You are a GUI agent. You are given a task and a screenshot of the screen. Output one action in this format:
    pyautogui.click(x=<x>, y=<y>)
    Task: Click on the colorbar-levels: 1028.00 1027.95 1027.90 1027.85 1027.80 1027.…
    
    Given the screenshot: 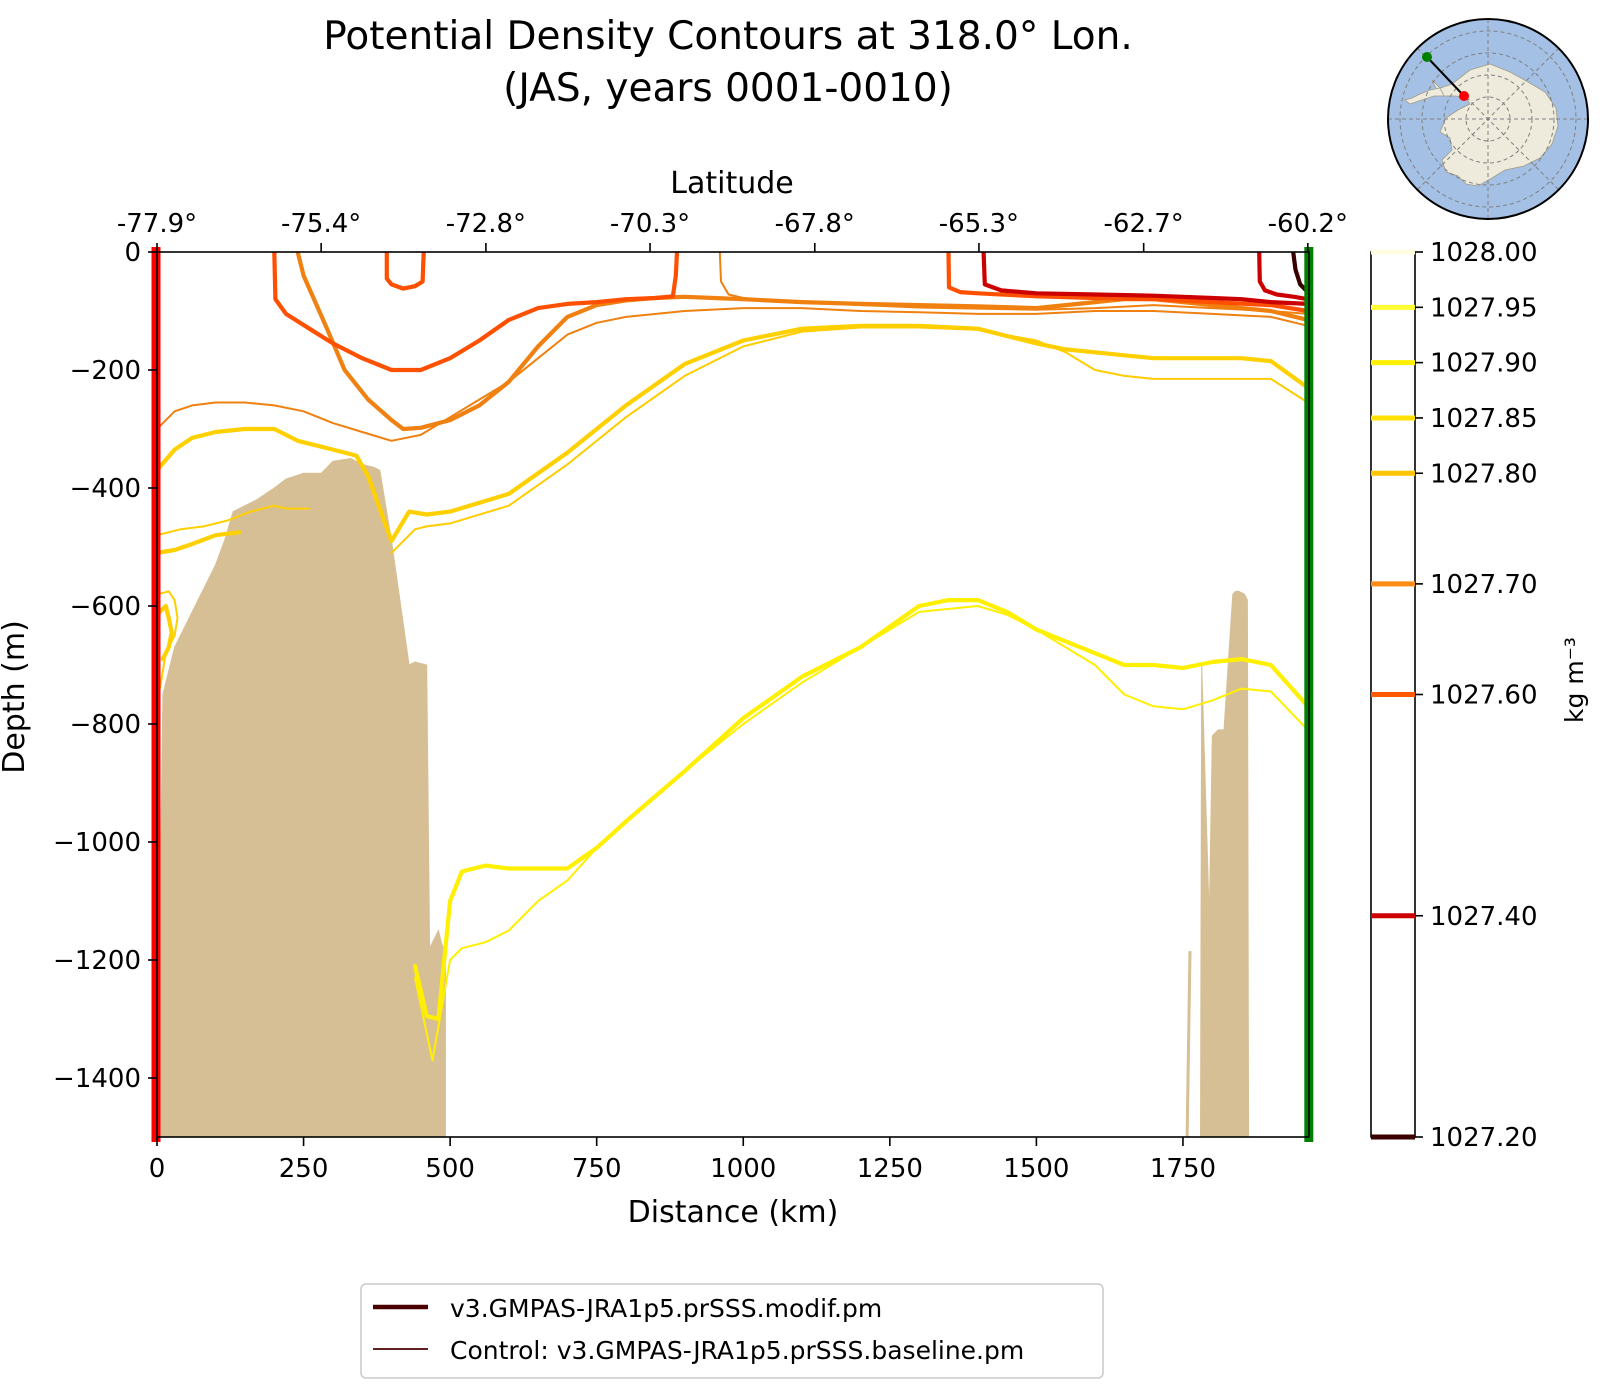 What is the action you would take?
    pyautogui.click(x=1454, y=695)
    